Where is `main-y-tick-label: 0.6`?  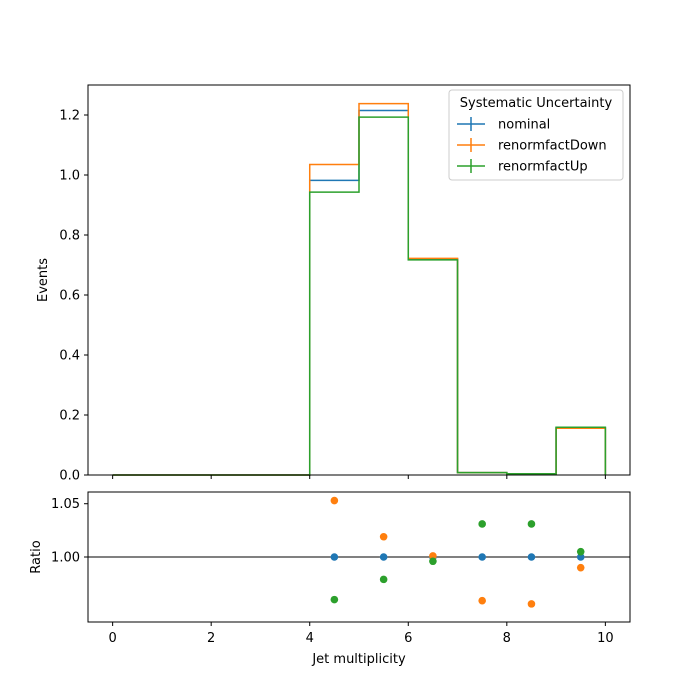 main-y-tick-label: 0.6 is located at coordinates (69, 296).